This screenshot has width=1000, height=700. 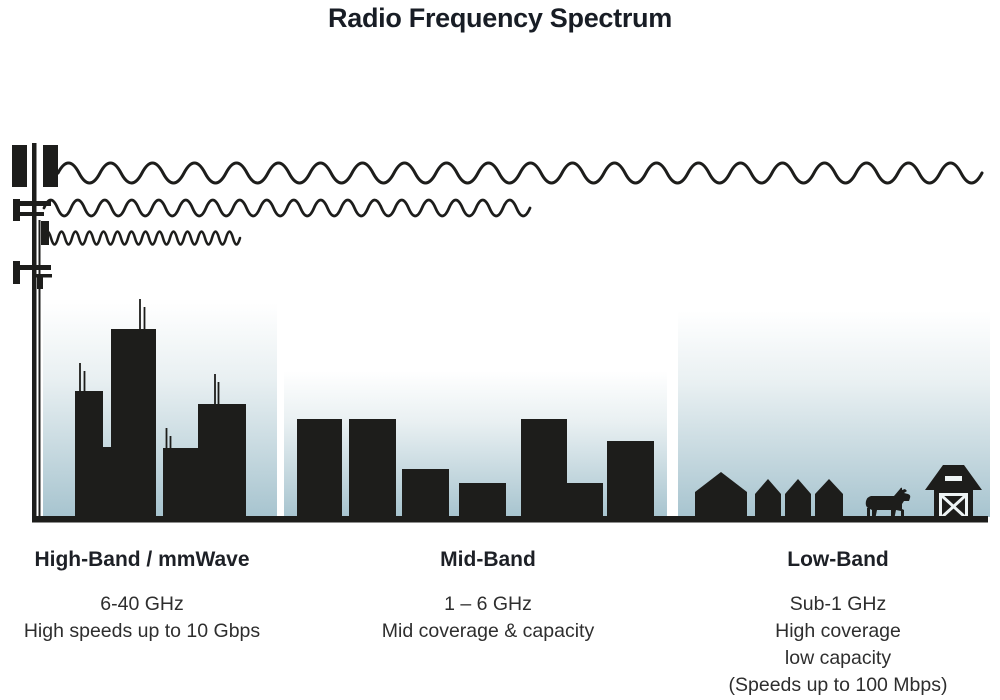 What do you see at coordinates (953, 492) in the screenshot?
I see `barn-icon` at bounding box center [953, 492].